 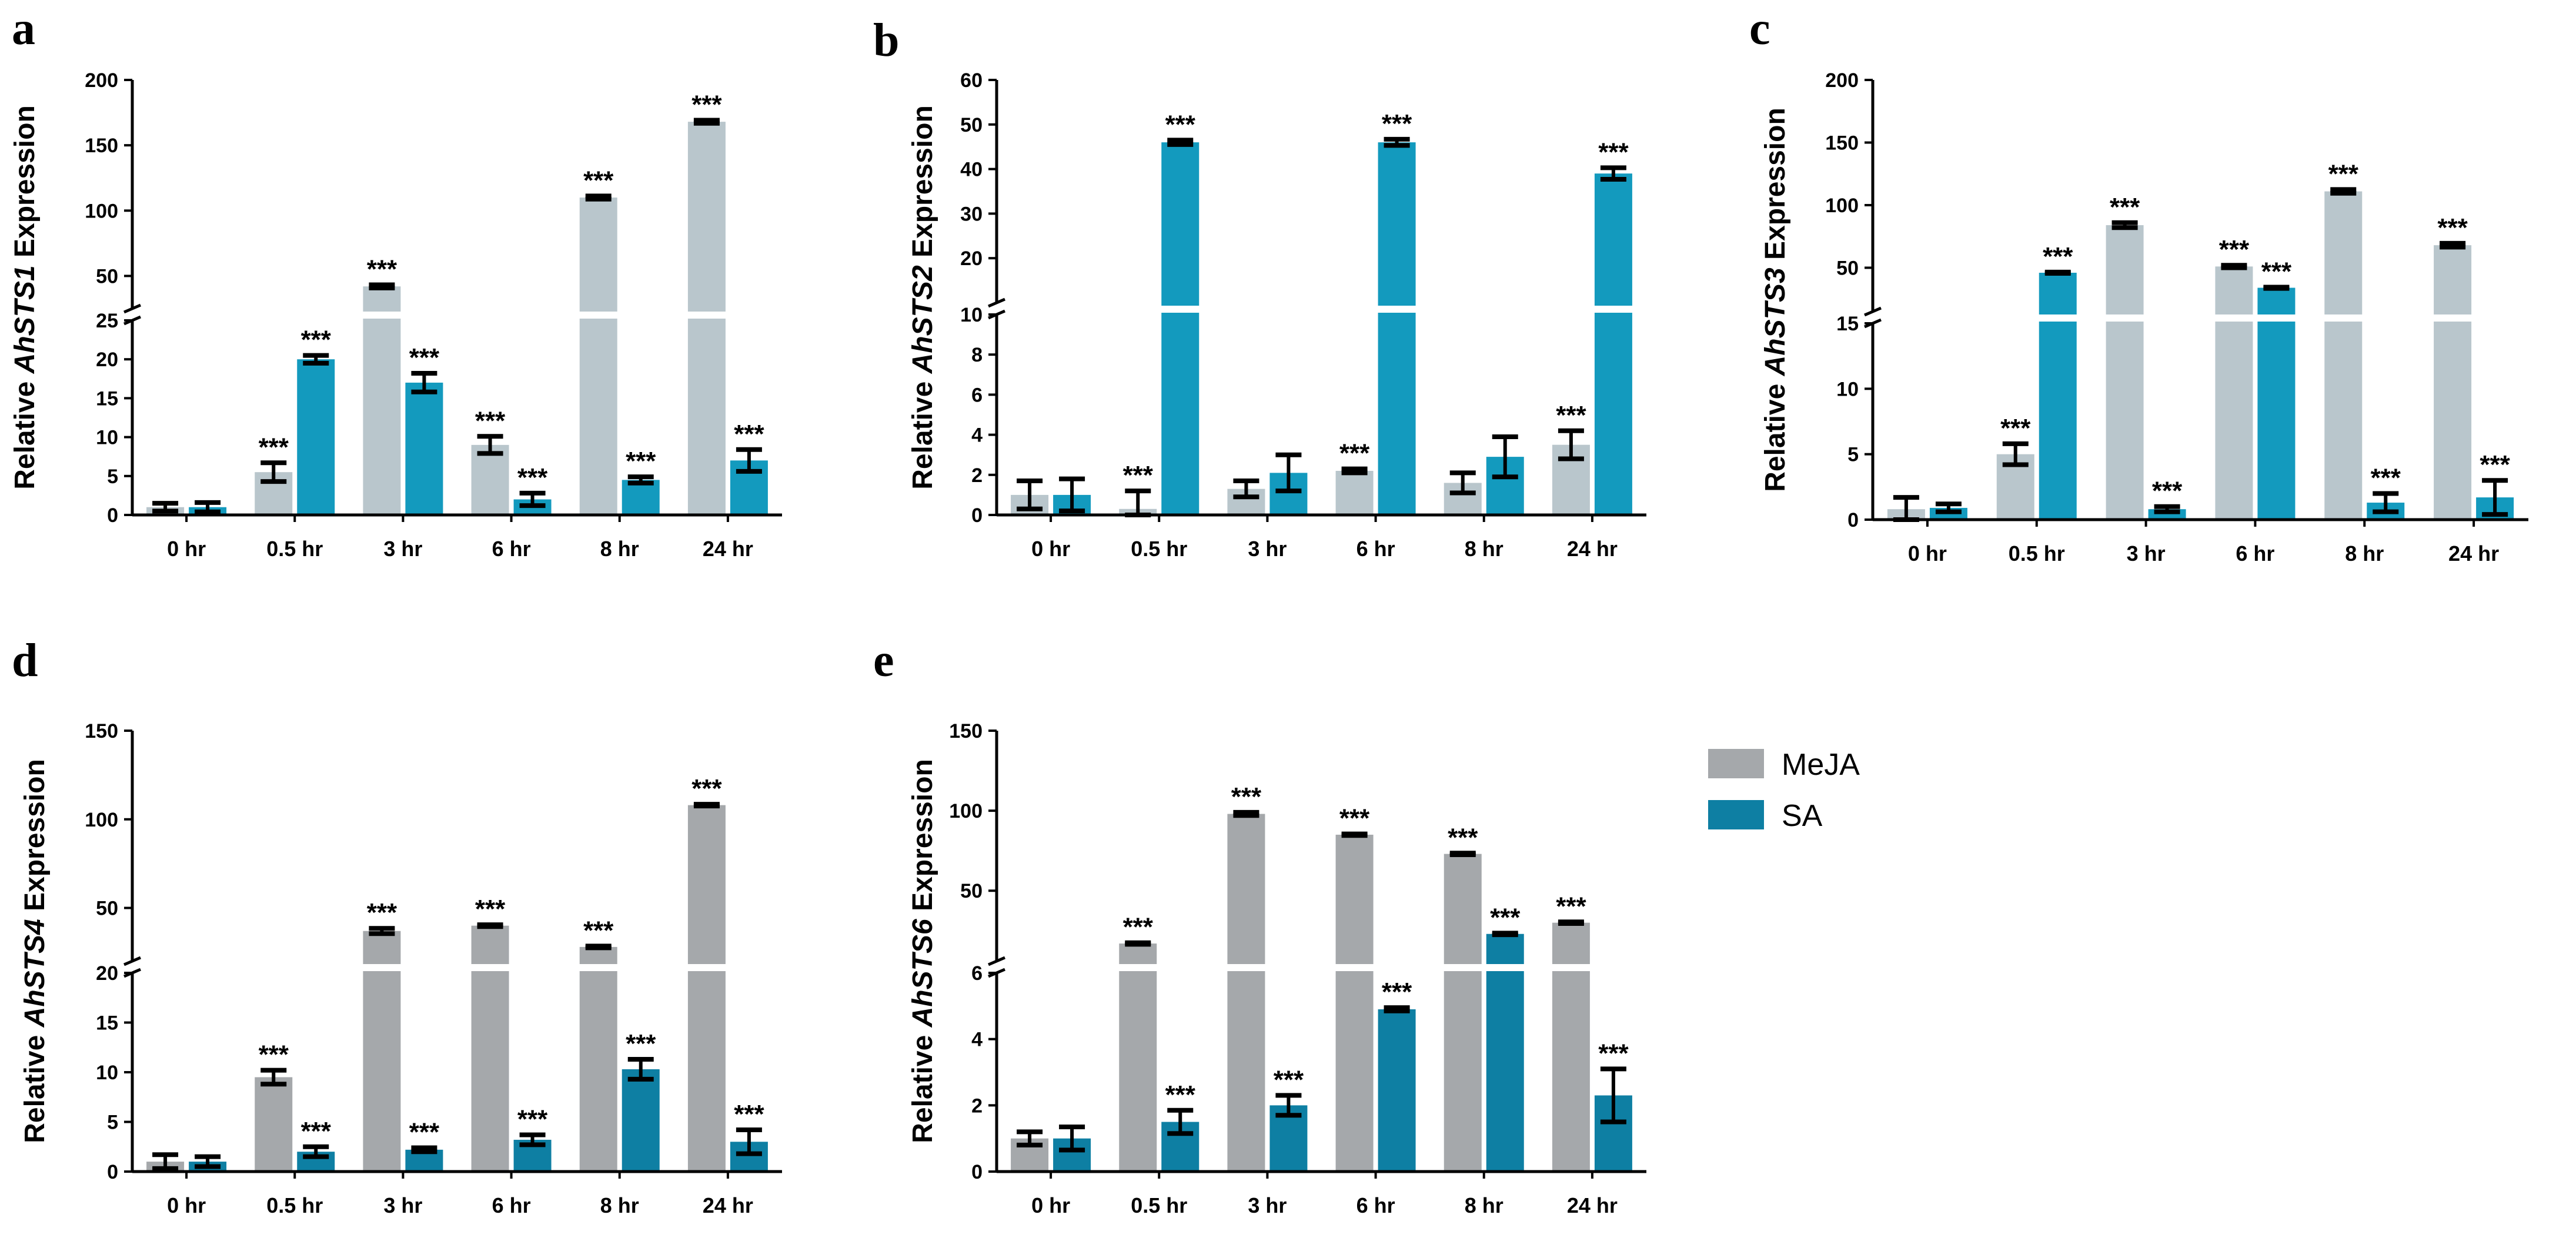 I want to click on panel-label: b, so click(x=886, y=40).